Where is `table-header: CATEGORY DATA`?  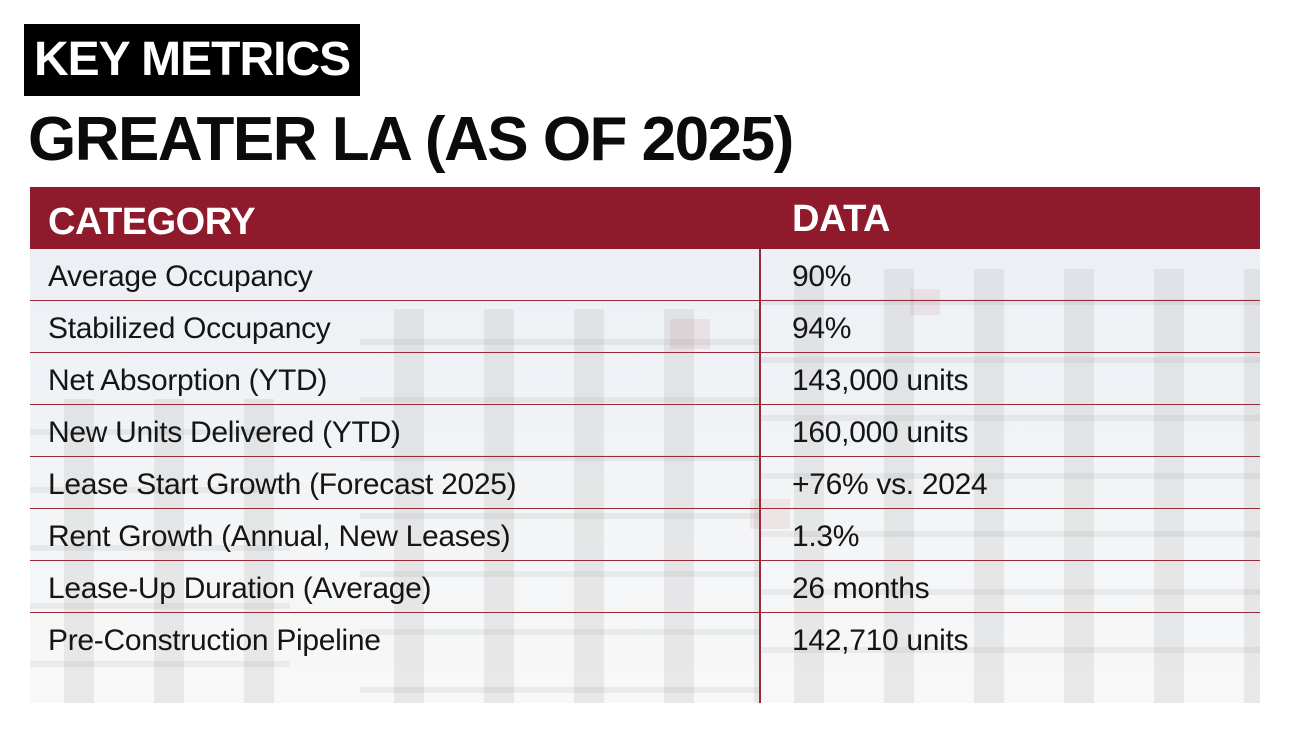 table-header: CATEGORY DATA is located at coordinates (645, 218).